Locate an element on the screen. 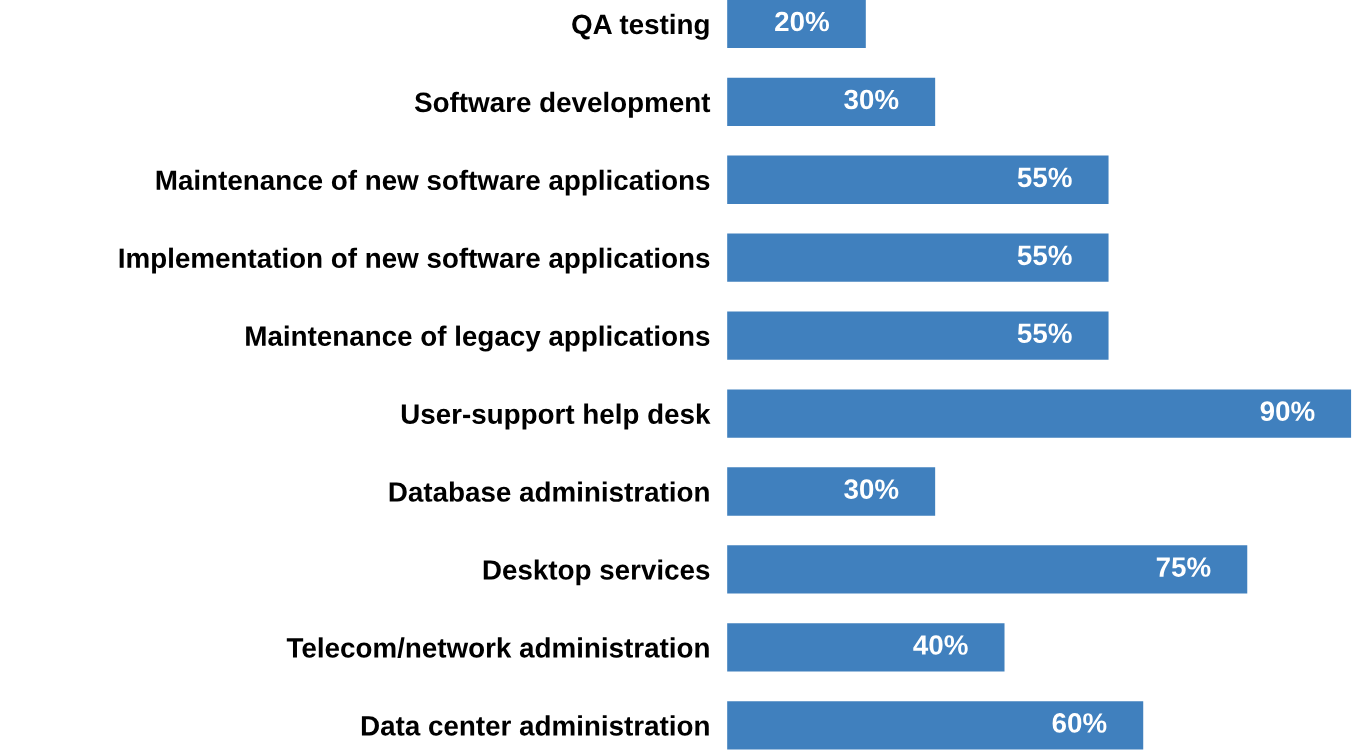 The image size is (1354, 753). y-tick-label: Implementation of new software applications is located at coordinates (414, 260).